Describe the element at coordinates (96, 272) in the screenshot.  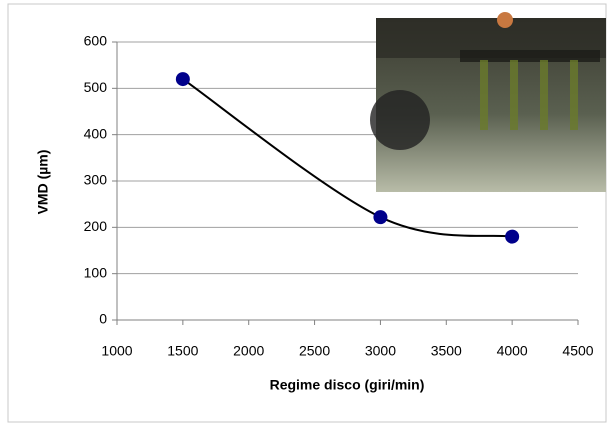
I see `y-tick-label: 100` at that location.